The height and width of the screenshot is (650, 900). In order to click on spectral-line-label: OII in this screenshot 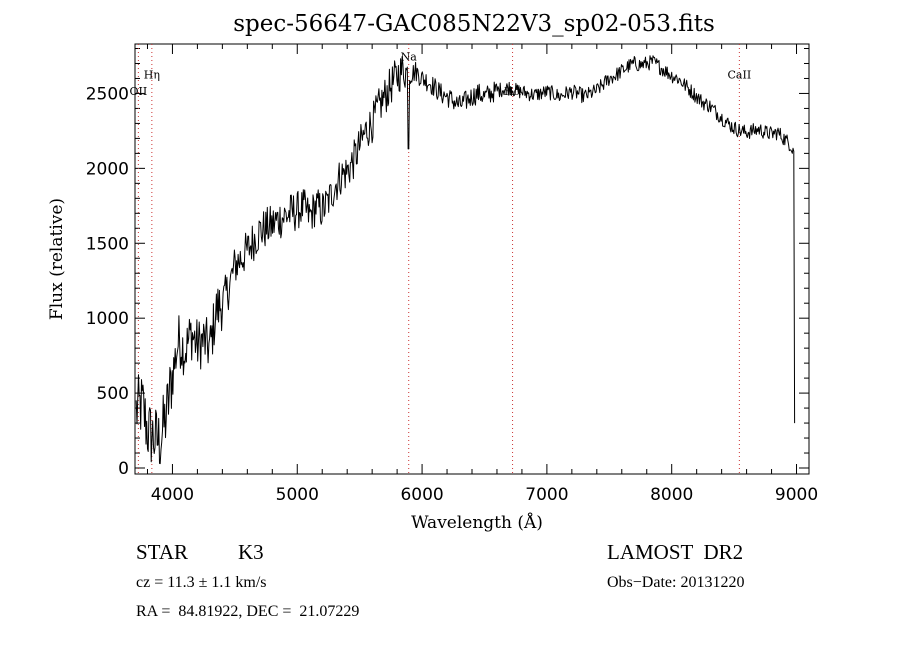, I will do `click(139, 91)`.